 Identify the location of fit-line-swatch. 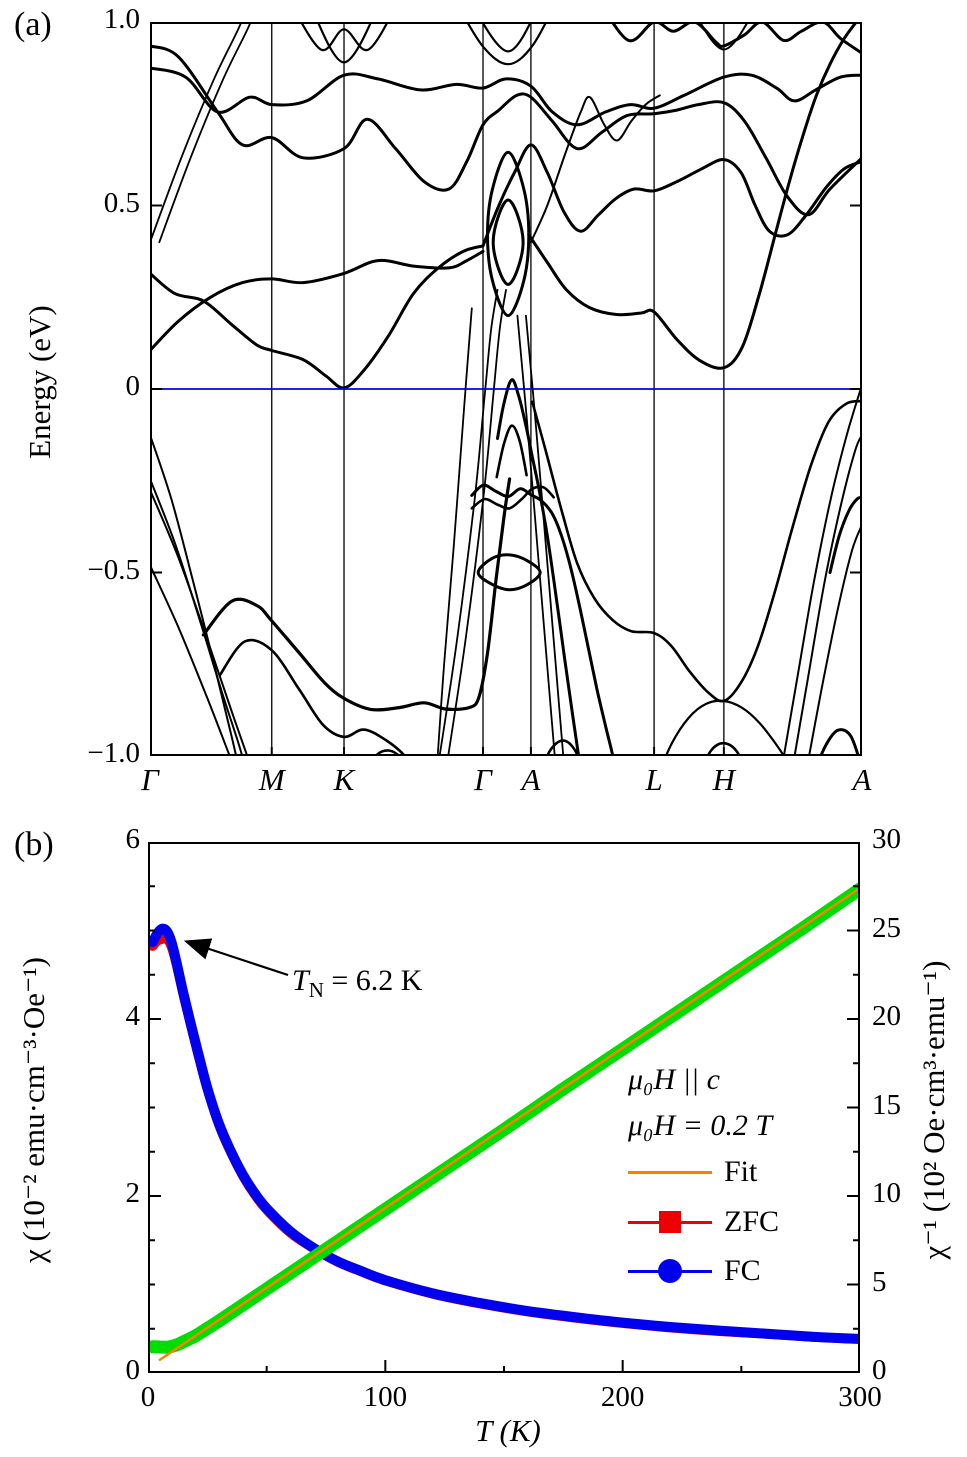
(670, 1172).